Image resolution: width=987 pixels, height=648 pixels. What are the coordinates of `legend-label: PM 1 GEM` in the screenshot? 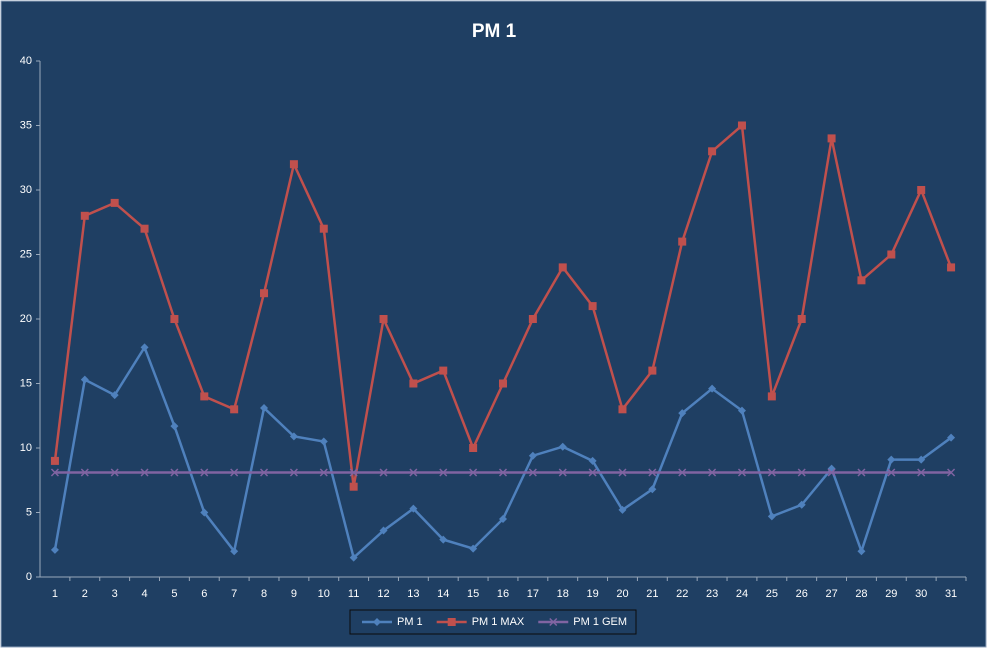 It's located at (600, 622).